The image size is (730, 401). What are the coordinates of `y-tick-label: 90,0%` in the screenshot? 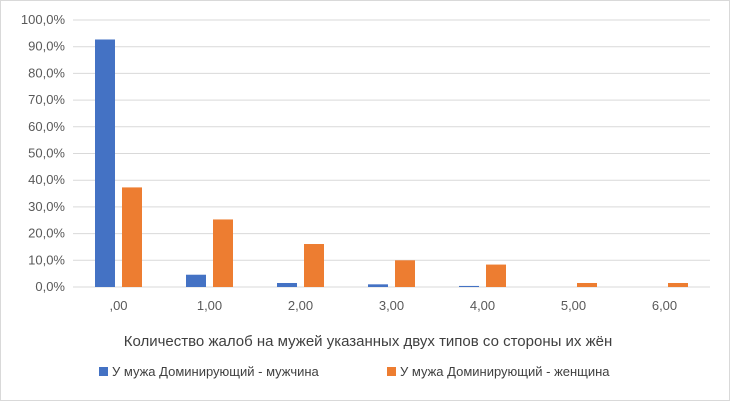 It's located at (46, 46).